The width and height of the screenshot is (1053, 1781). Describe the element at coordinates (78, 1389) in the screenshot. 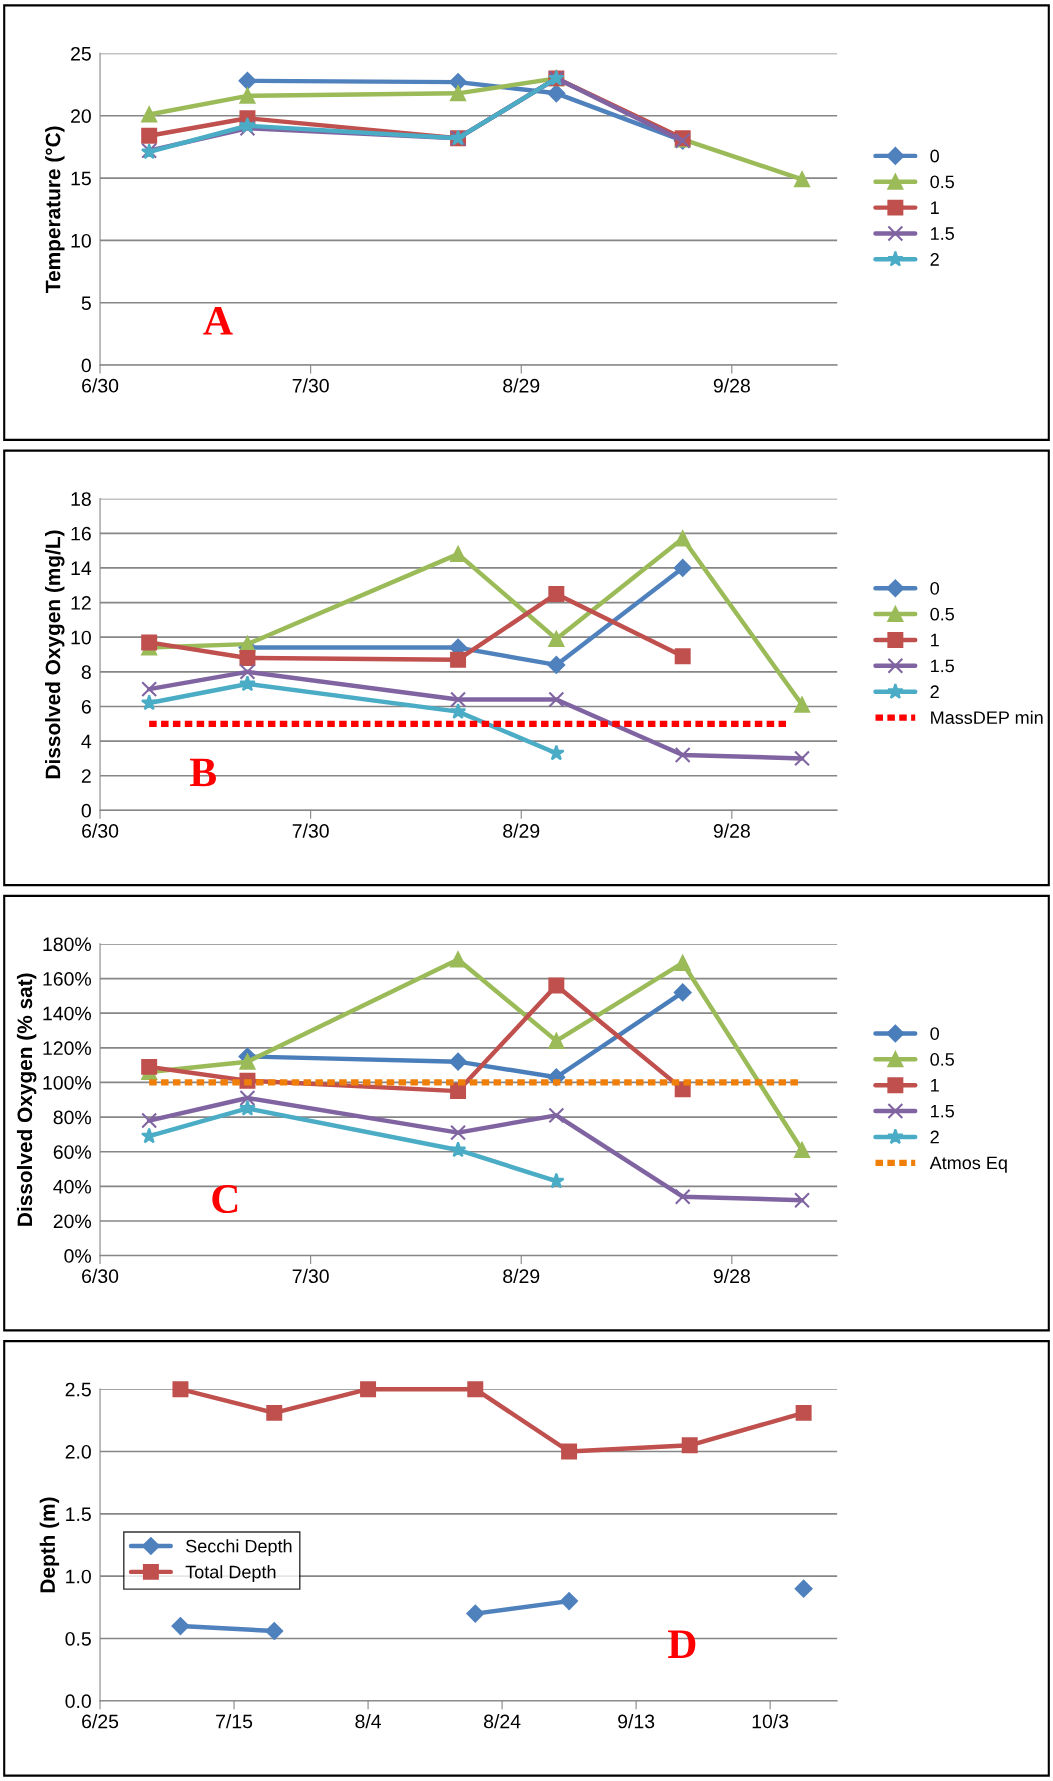

I see `y-tick-label: 2.5` at that location.